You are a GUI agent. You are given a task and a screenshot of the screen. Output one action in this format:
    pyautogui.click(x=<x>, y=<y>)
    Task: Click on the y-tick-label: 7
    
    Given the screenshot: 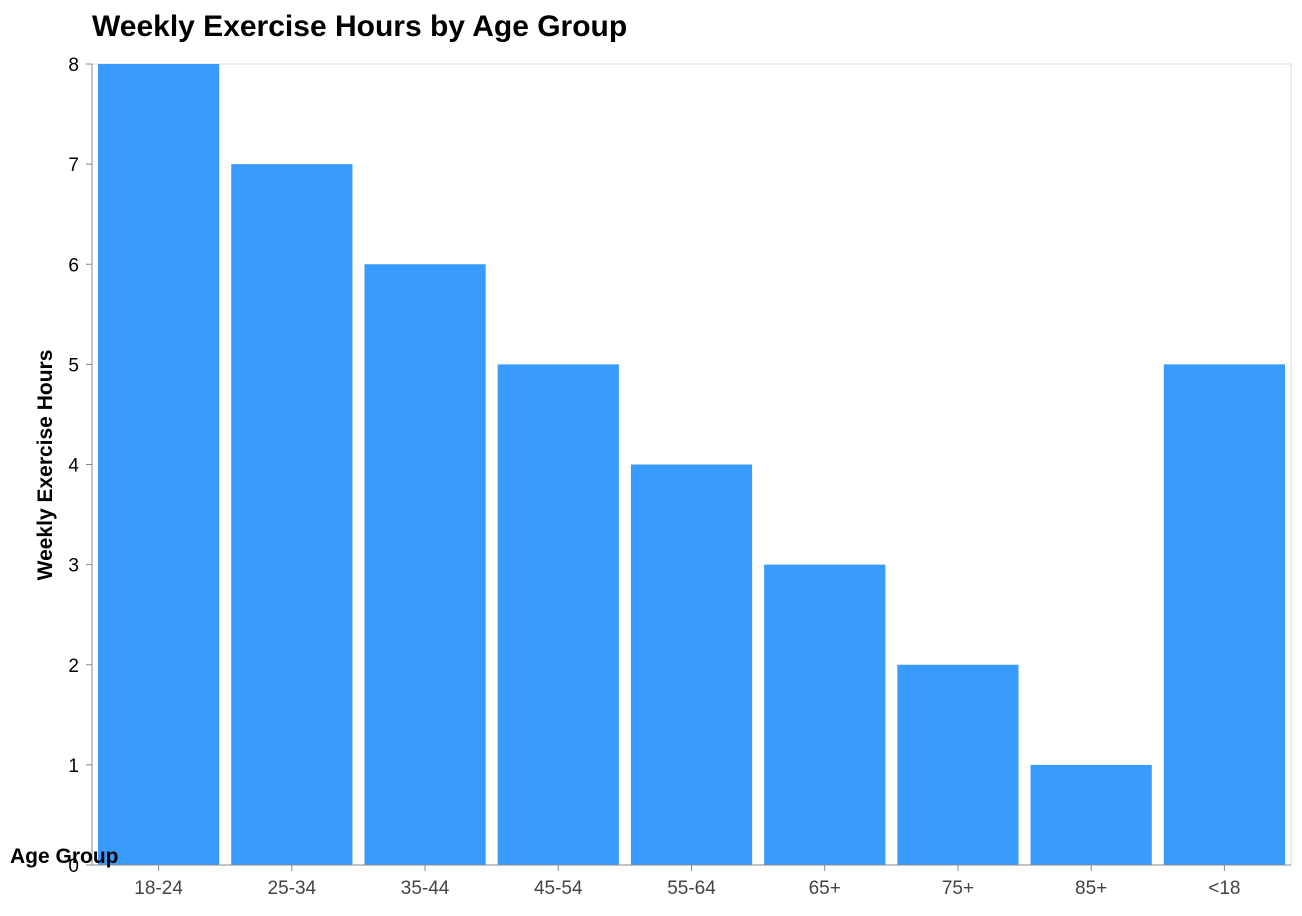 What is the action you would take?
    pyautogui.click(x=73, y=165)
    